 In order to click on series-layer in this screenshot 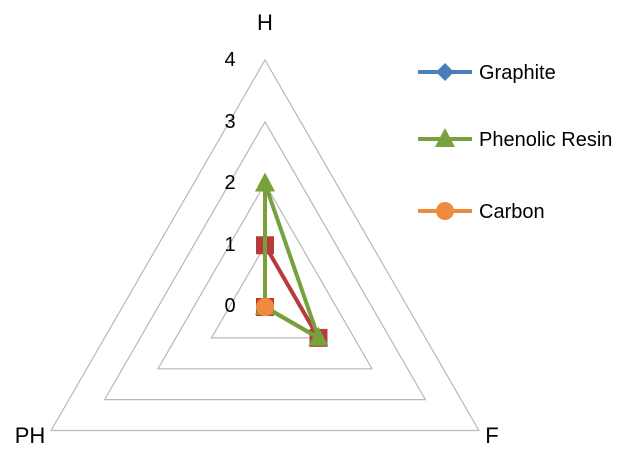, I will do `click(292, 259)`.